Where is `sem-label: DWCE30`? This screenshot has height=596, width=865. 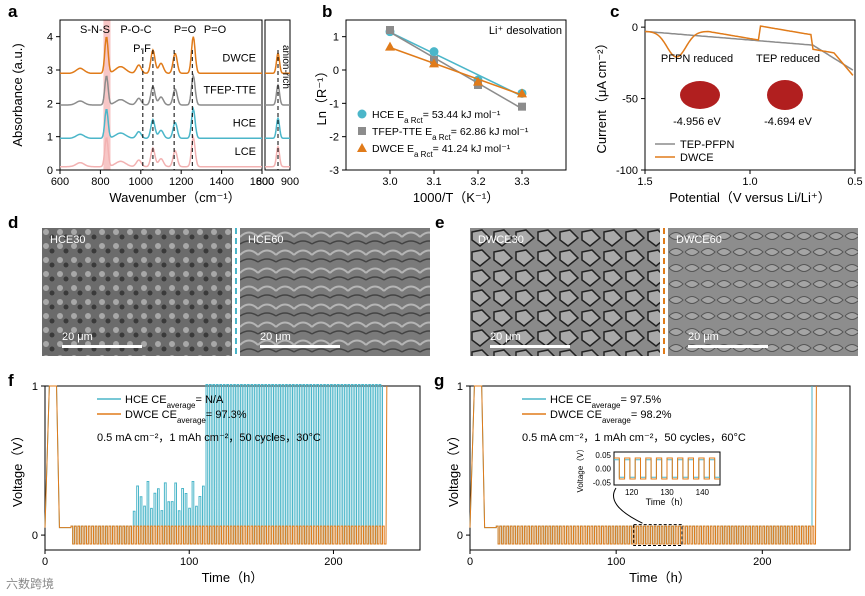 sem-label: DWCE30 is located at coordinates (501, 240).